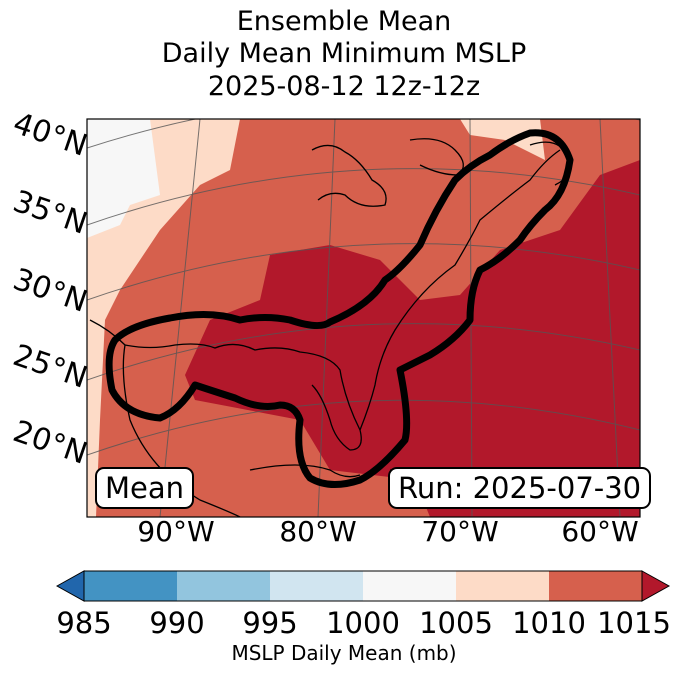  Describe the element at coordinates (145, 488) in the screenshot. I see `mean-label-box: Mean` at that location.